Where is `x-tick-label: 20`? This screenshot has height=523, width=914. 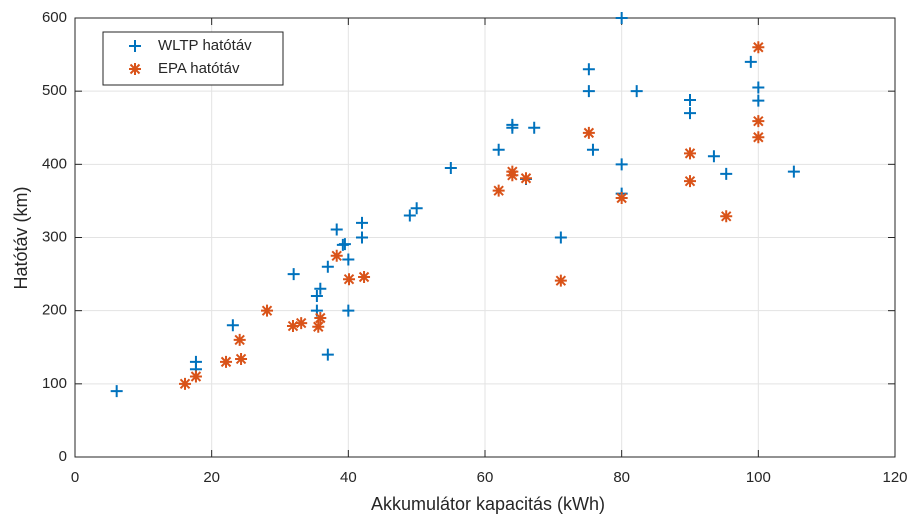
x-tick-label: 20 is located at coordinates (211, 477).